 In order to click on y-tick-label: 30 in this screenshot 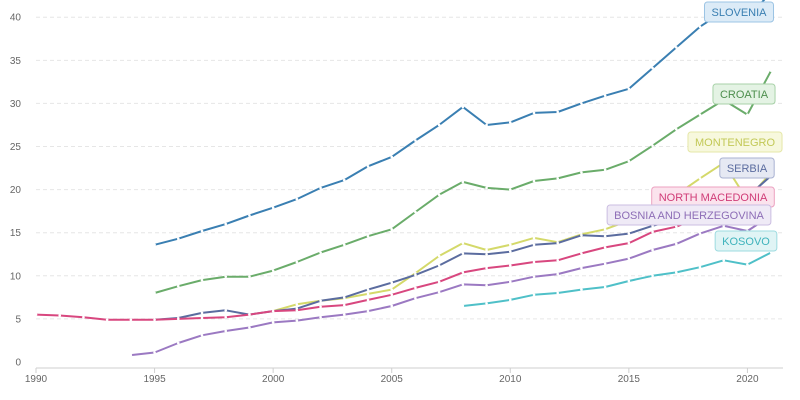, I will do `click(16, 104)`.